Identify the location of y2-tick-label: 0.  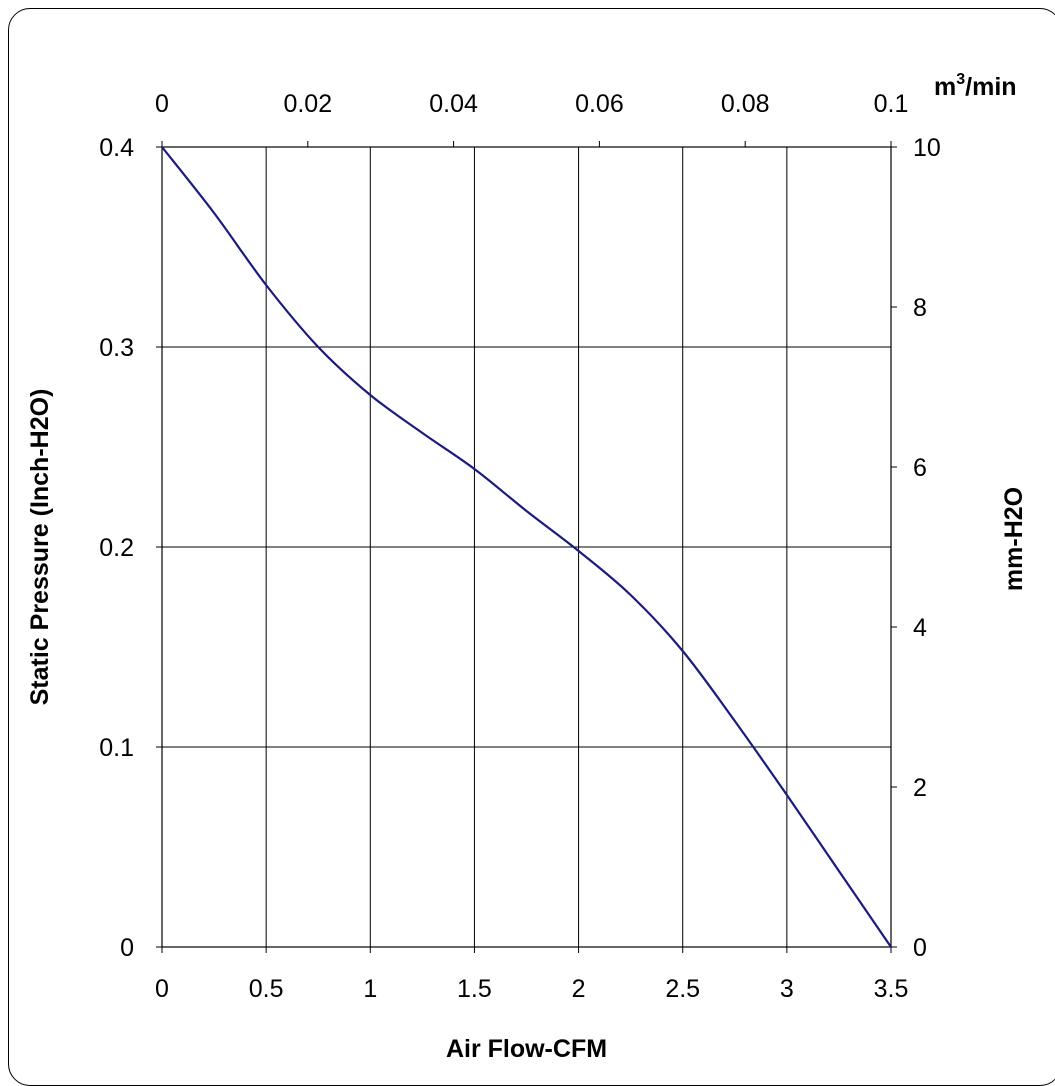
(920, 948).